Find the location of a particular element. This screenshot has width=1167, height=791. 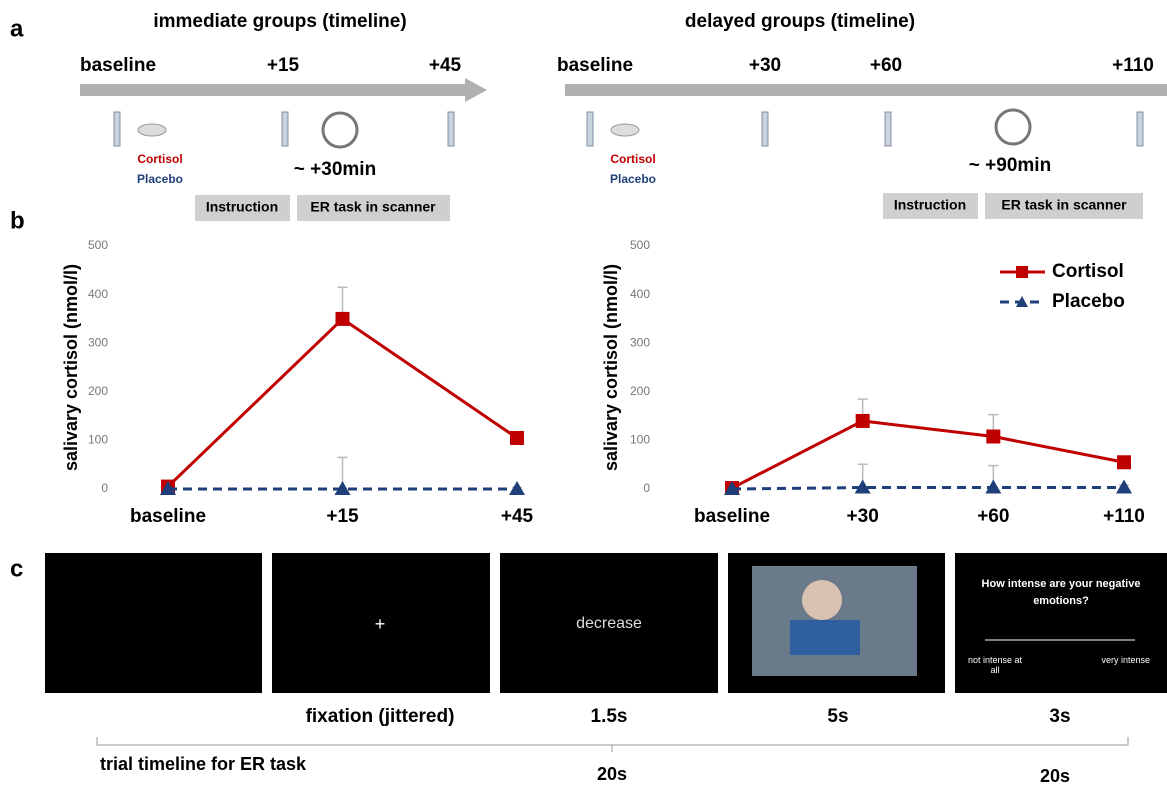

delay-label: ~ +30min is located at coordinates (335, 169).